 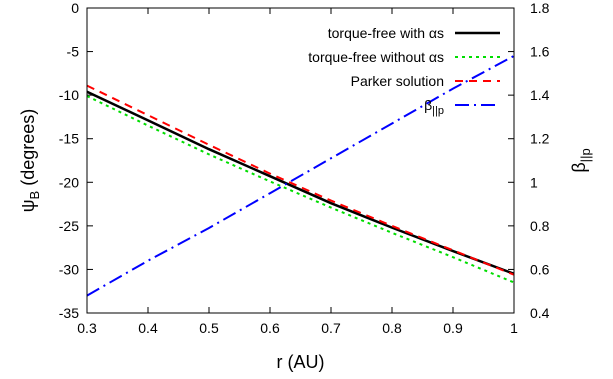 I want to click on y-axis-label: ψB (degrees), so click(x=30, y=161).